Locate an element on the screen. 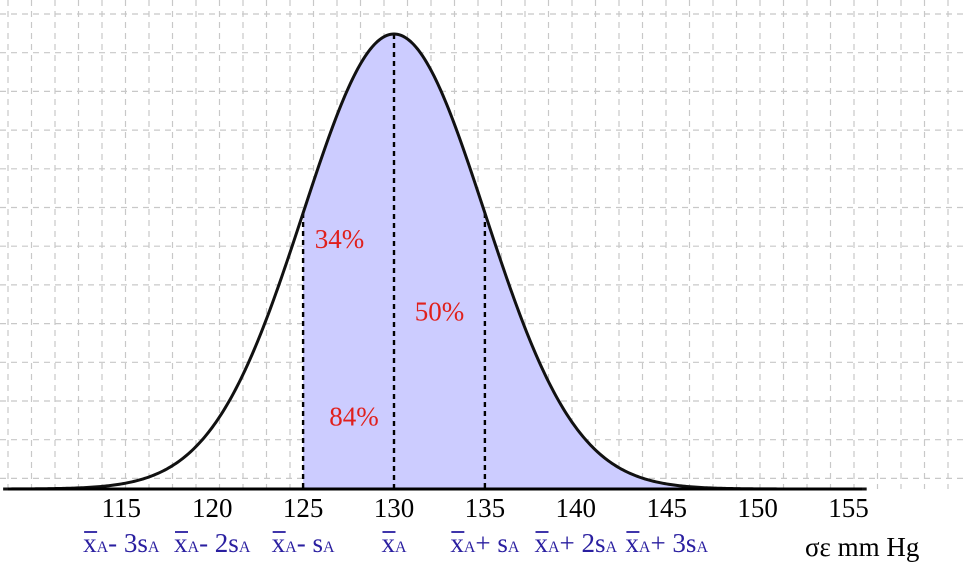 This screenshot has height=562, width=967. marker-text: - 3s is located at coordinates (128, 543).